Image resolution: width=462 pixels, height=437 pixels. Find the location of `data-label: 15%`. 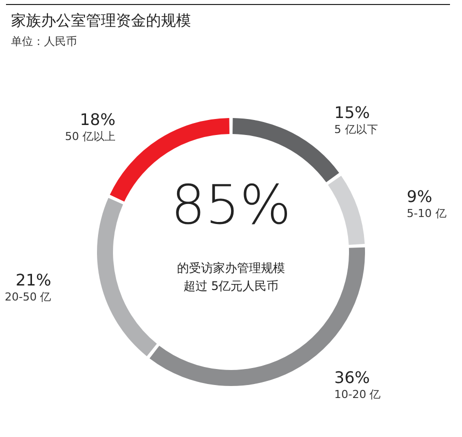

data-label: 15% is located at coordinates (352, 112).